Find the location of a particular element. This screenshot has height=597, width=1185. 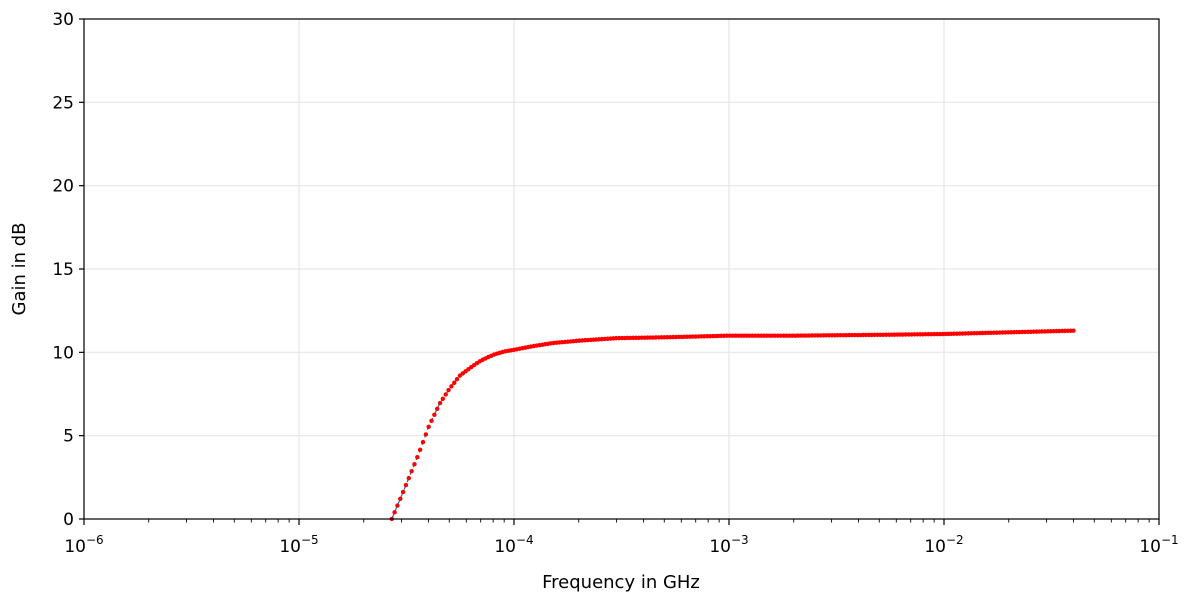

x-tick-exponent: −1 is located at coordinates (1170, 540).